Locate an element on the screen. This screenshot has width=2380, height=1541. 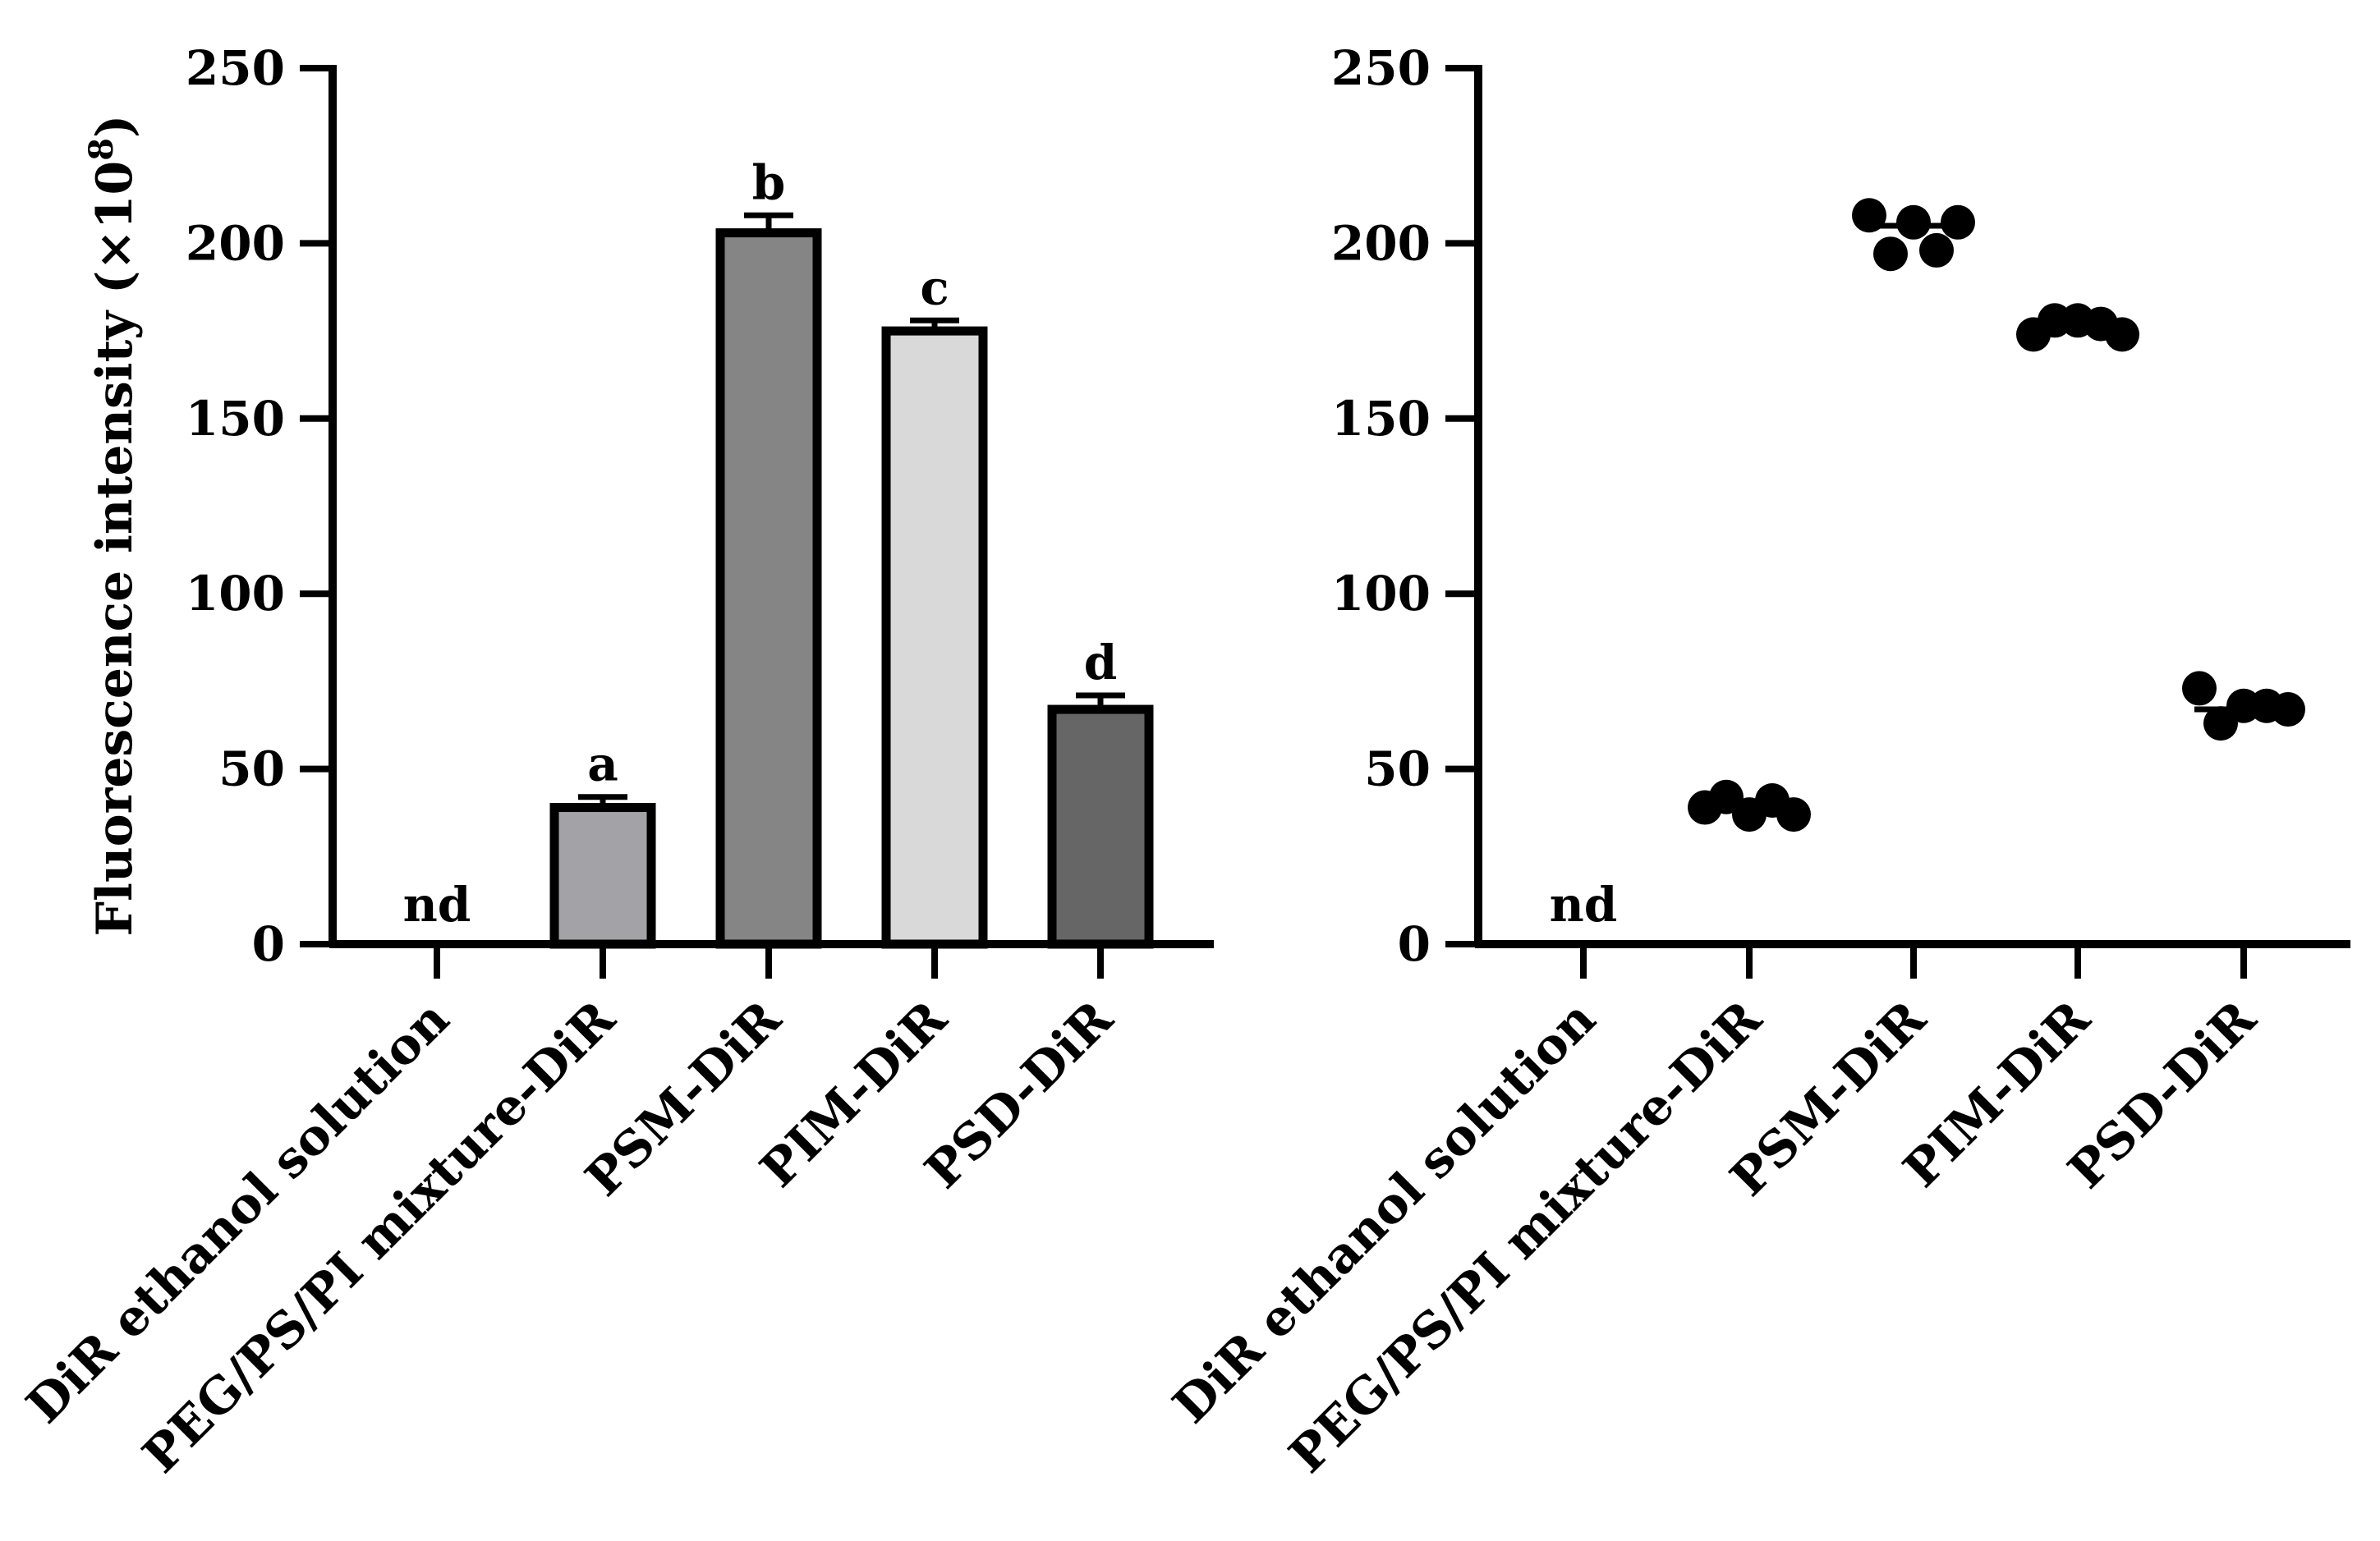
significance-label: a is located at coordinates (602, 764).